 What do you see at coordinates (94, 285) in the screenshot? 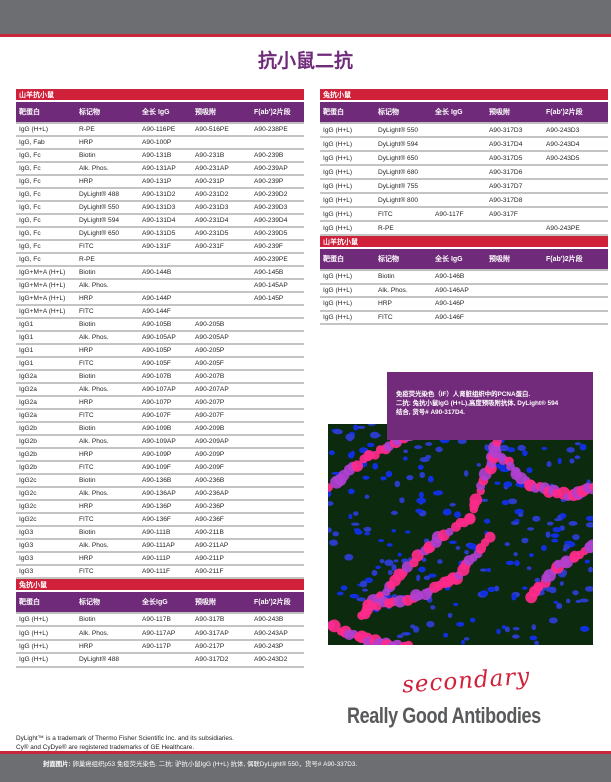
I see `table-cell: Alk. Phos.` at bounding box center [94, 285].